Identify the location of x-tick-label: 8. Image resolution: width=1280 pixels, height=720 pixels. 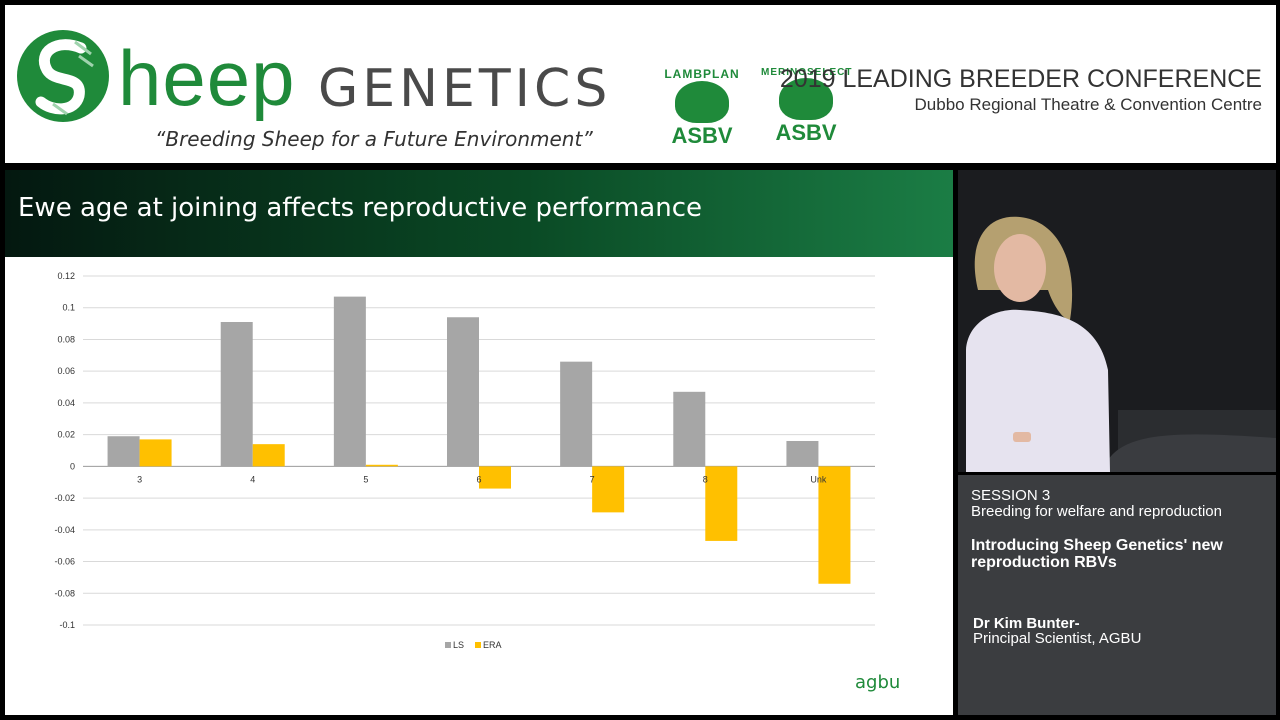
(705, 479).